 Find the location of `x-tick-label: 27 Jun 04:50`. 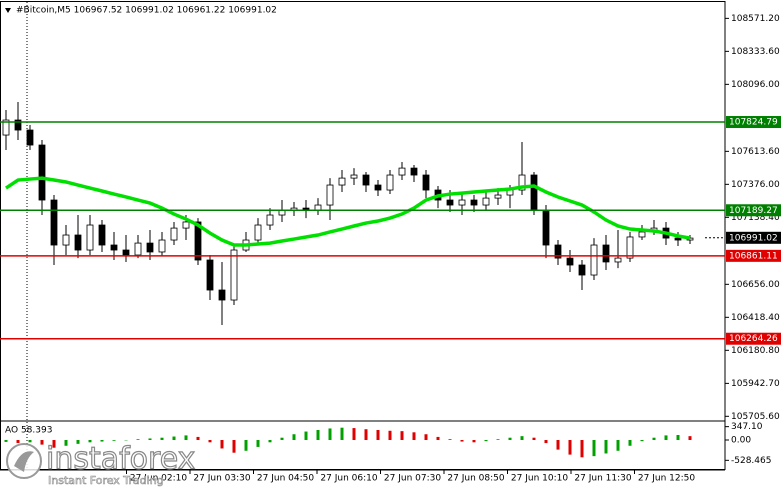

x-tick-label: 27 Jun 04:50 is located at coordinates (285, 479).